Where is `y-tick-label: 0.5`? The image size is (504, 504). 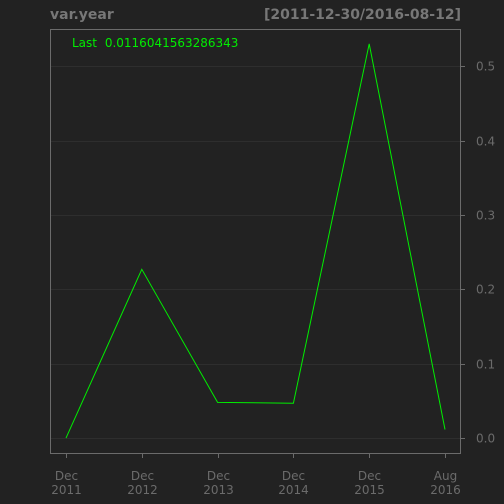 y-tick-label: 0.5 is located at coordinates (485, 67).